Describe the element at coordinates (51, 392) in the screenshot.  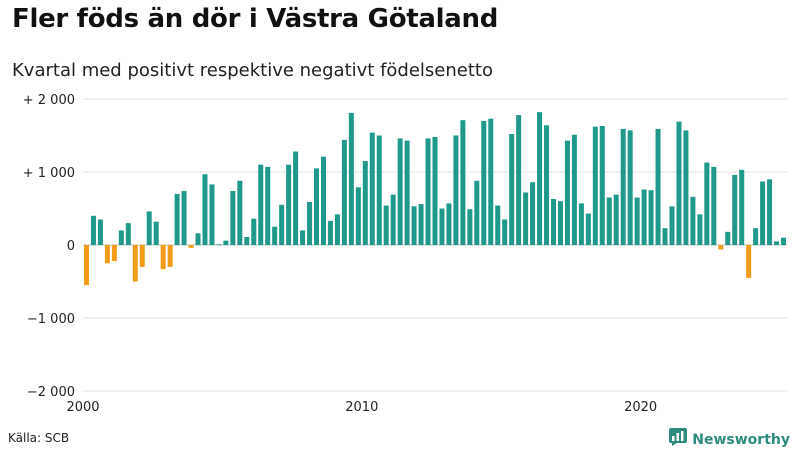
I see `y-tick-label: −2 000` at that location.